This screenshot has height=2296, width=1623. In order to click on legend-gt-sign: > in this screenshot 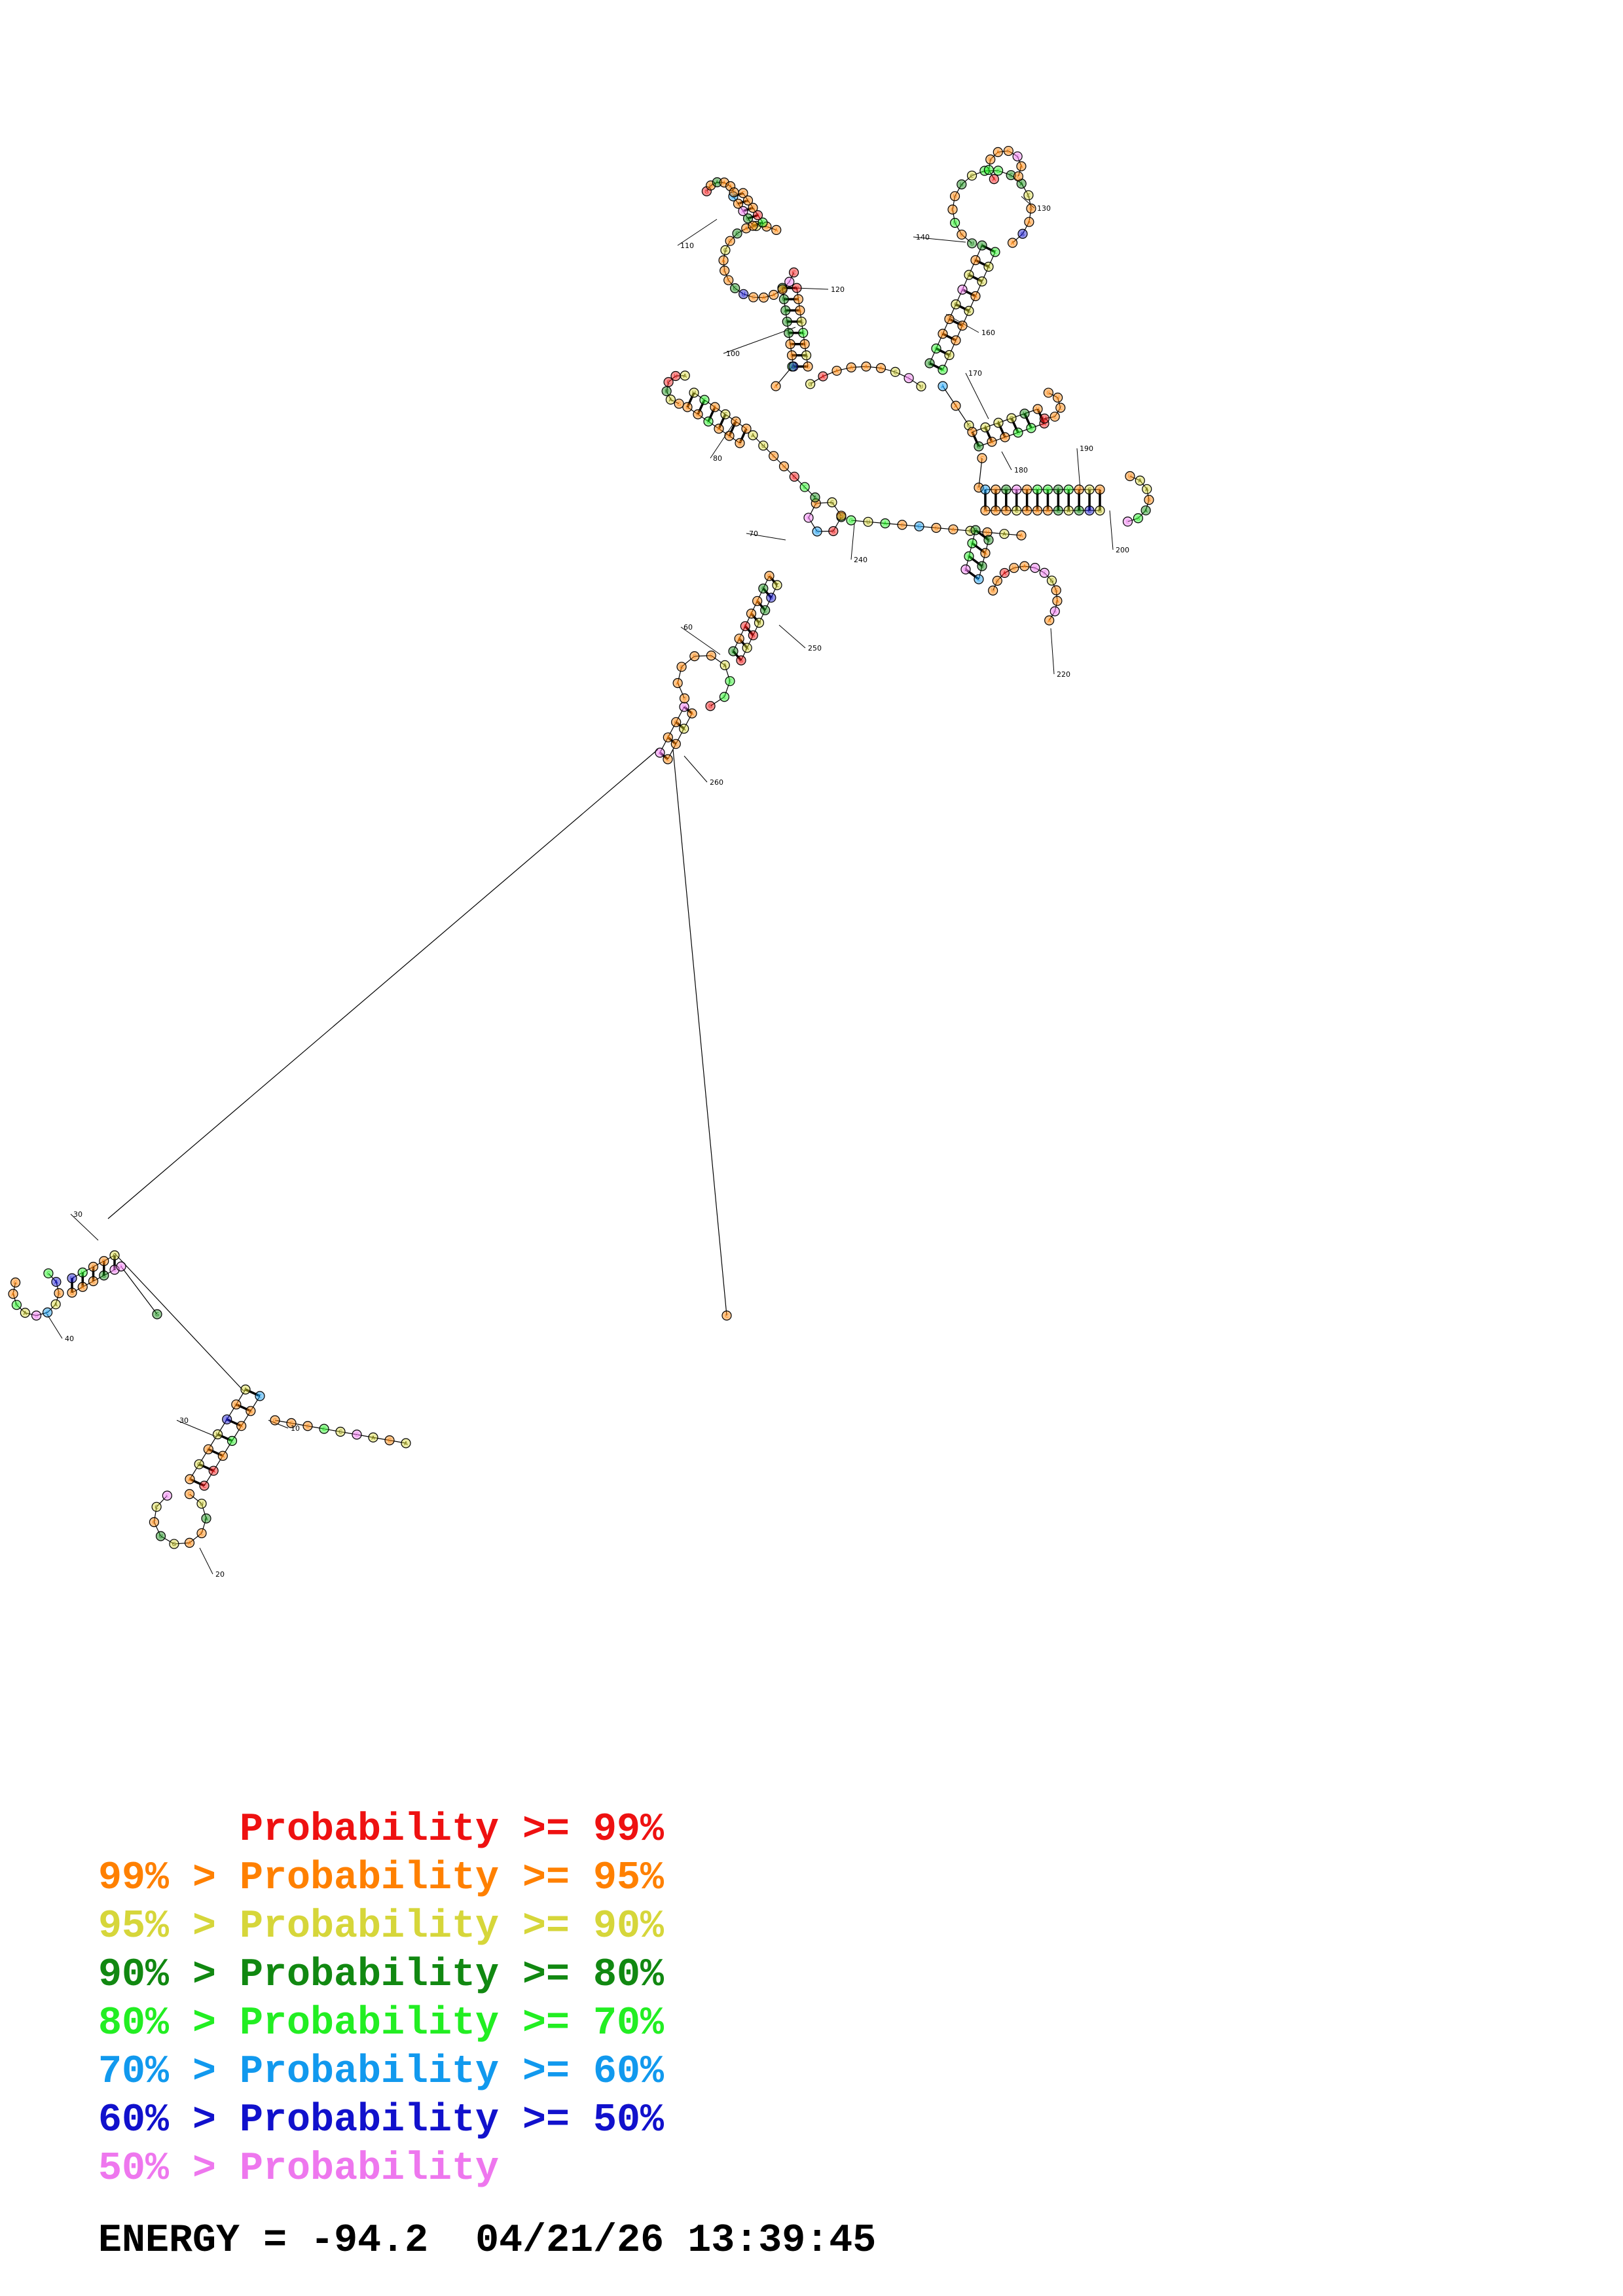, I will do `click(204, 1878)`.